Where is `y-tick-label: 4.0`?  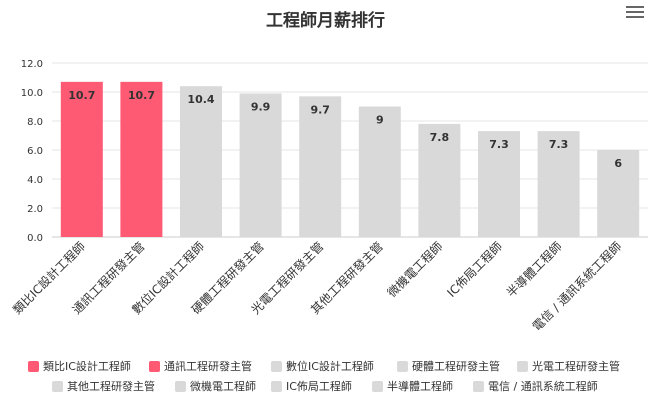
y-tick-label: 4.0 is located at coordinates (35, 180).